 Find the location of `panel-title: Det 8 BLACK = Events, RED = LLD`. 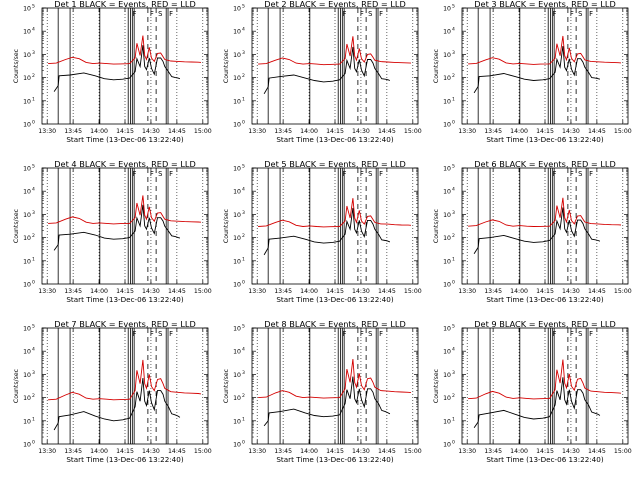

panel-title: Det 8 BLACK = Events, RED = LLD is located at coordinates (335, 324).